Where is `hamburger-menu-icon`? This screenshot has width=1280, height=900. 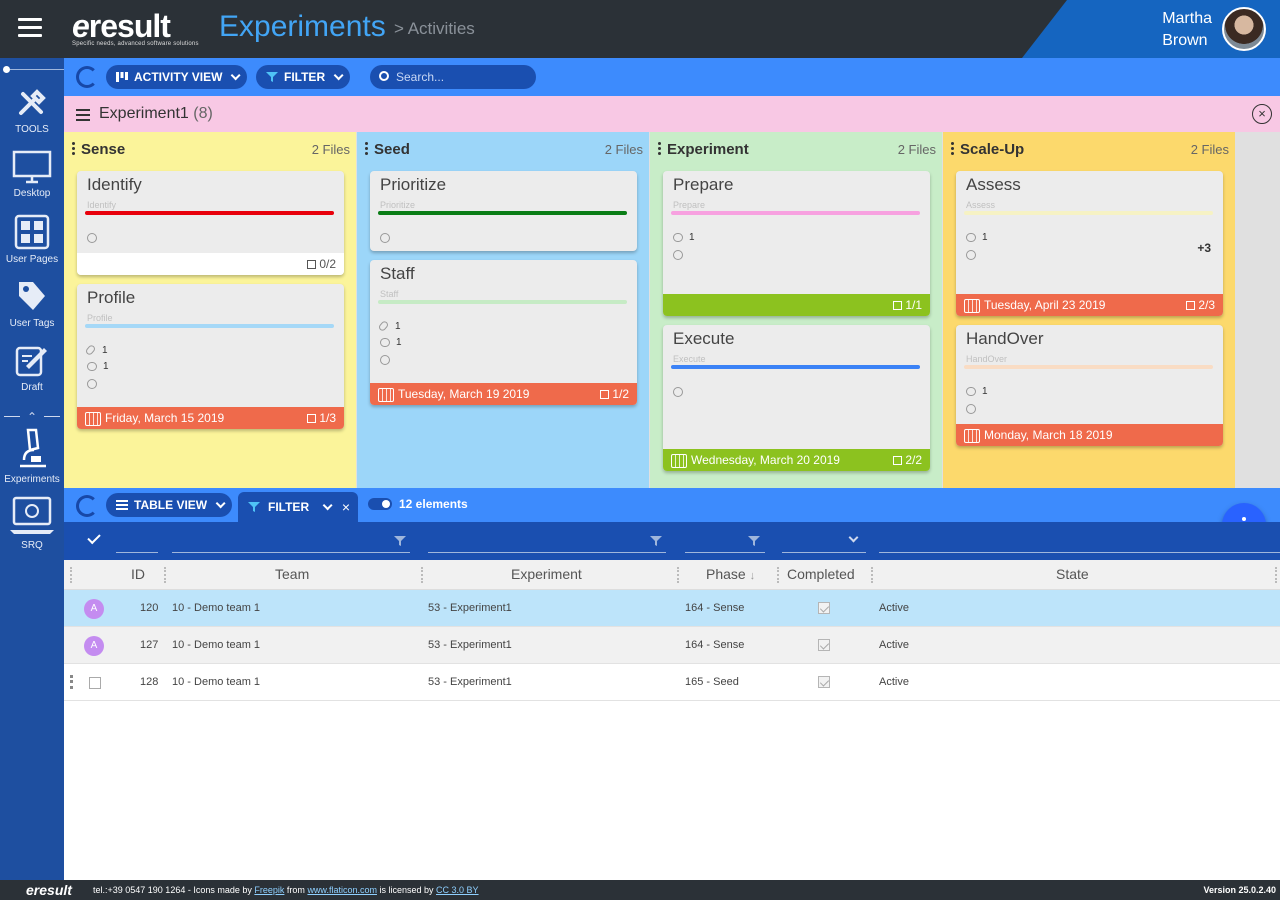 hamburger-menu-icon is located at coordinates (30, 28).